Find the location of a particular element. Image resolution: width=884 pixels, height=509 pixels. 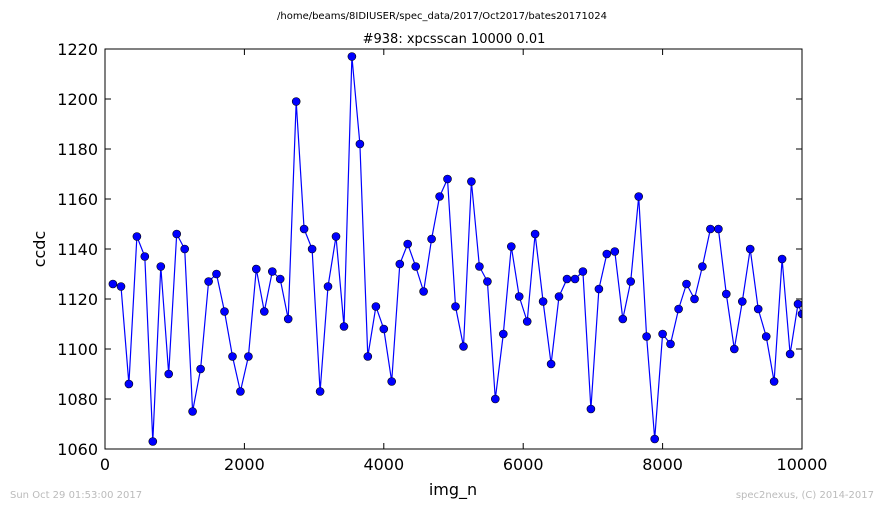

y-tick-label: 1220 is located at coordinates (77, 49).